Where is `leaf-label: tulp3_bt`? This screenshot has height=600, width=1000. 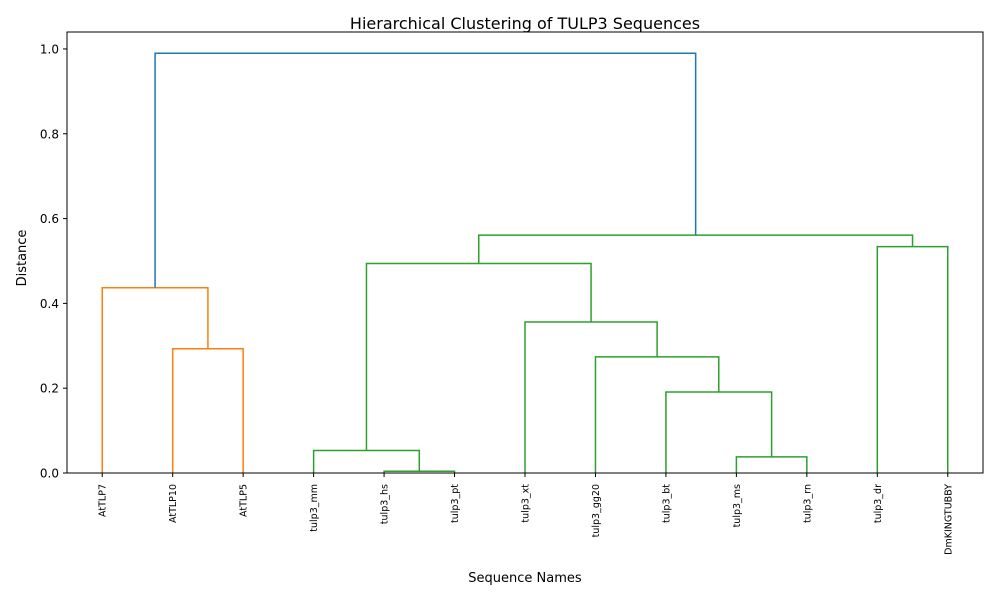
leaf-label: tulp3_bt is located at coordinates (666, 503).